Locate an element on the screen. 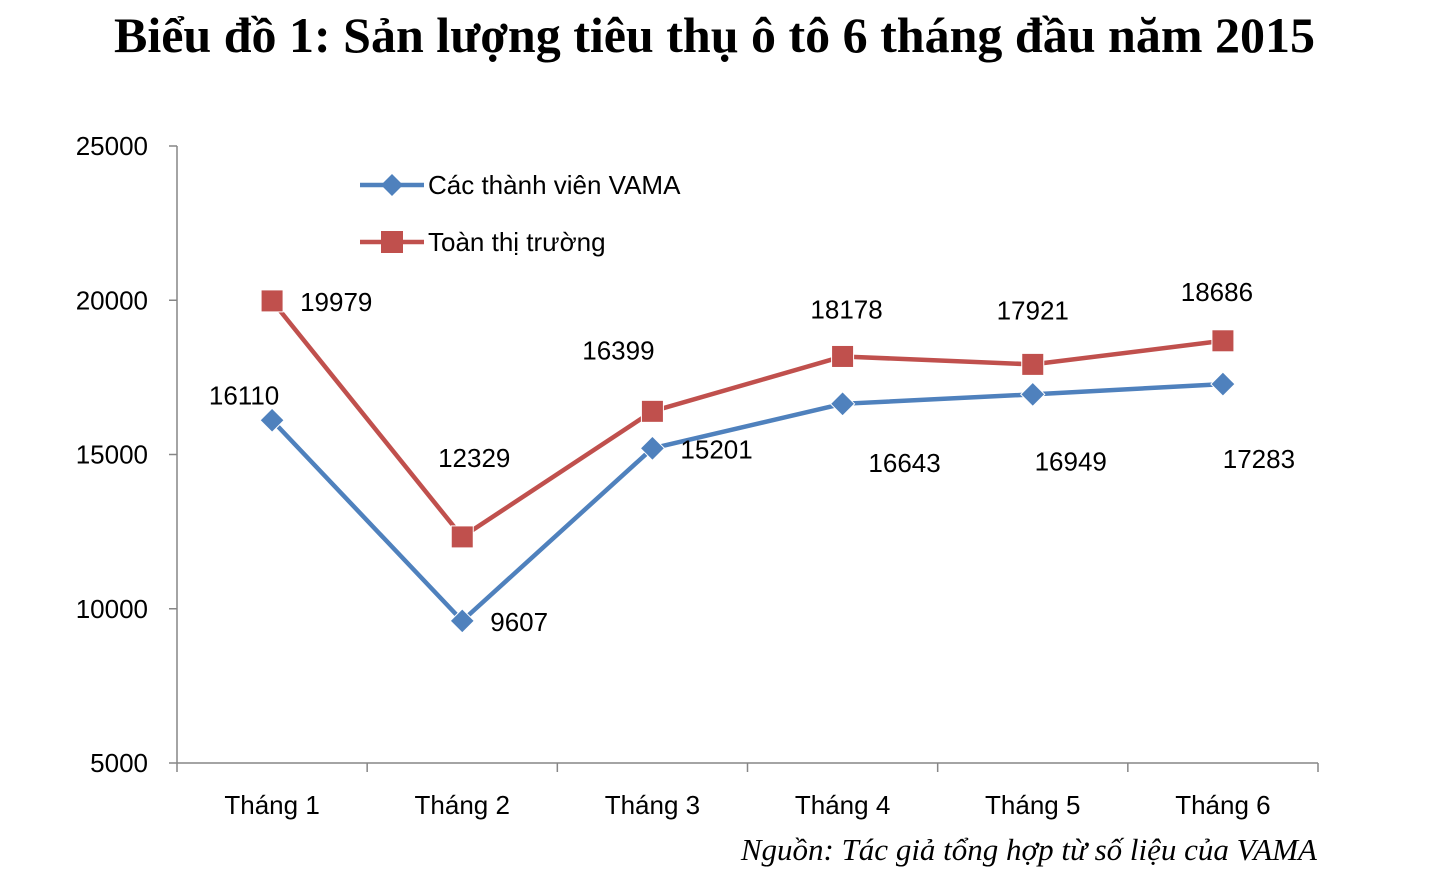 This screenshot has height=889, width=1429. data-label: 19979 is located at coordinates (336, 302).